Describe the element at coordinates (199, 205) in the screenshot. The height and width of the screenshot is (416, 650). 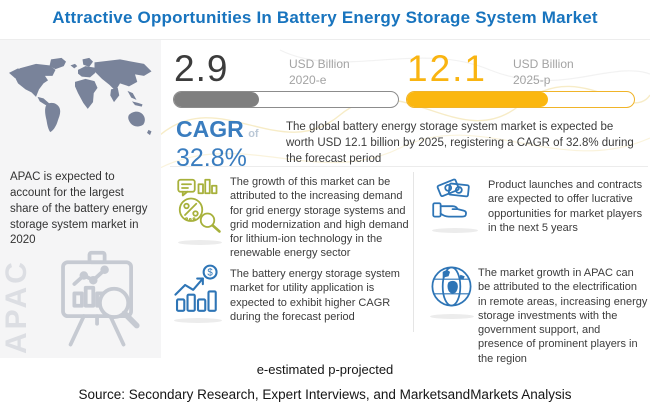
I see `market-analysis-icon` at that location.